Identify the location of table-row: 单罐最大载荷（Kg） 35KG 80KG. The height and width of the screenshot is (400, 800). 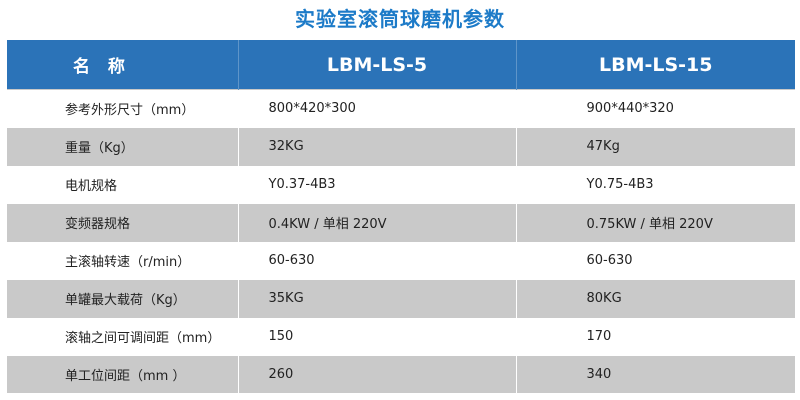
(401, 298).